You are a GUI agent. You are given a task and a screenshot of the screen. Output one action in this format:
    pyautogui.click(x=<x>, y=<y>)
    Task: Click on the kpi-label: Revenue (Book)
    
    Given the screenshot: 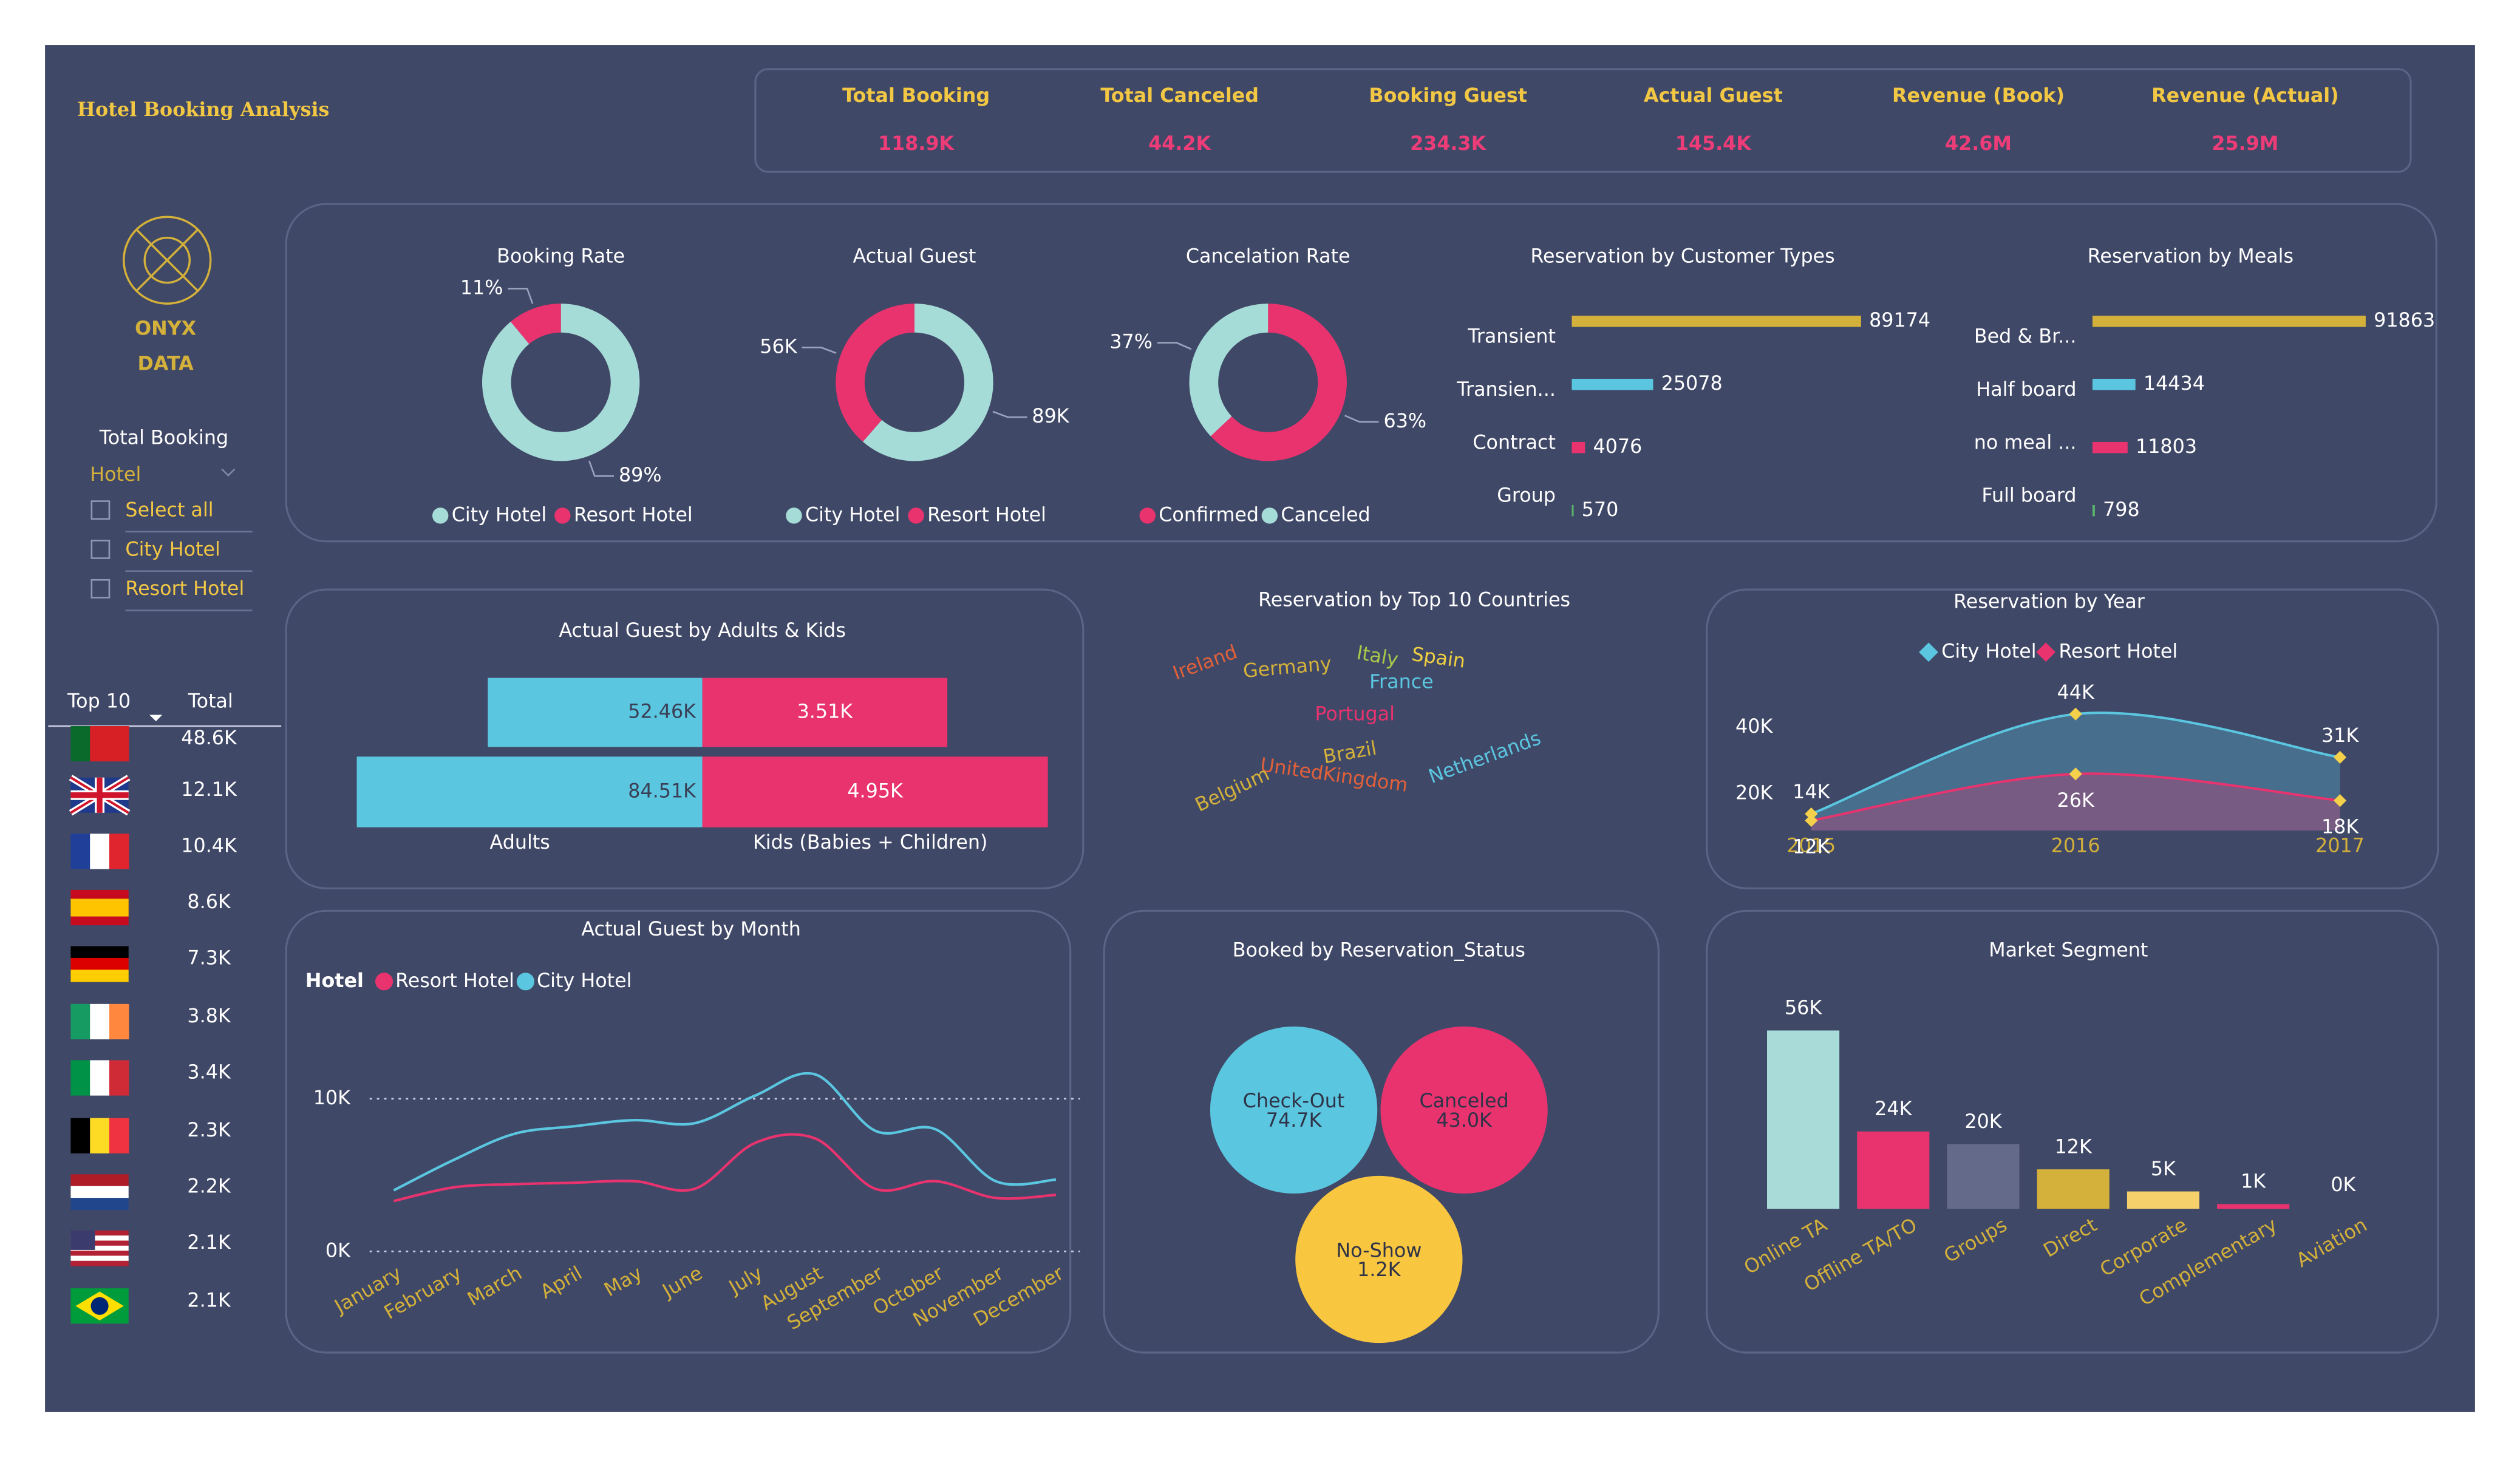 What is the action you would take?
    pyautogui.click(x=1978, y=96)
    